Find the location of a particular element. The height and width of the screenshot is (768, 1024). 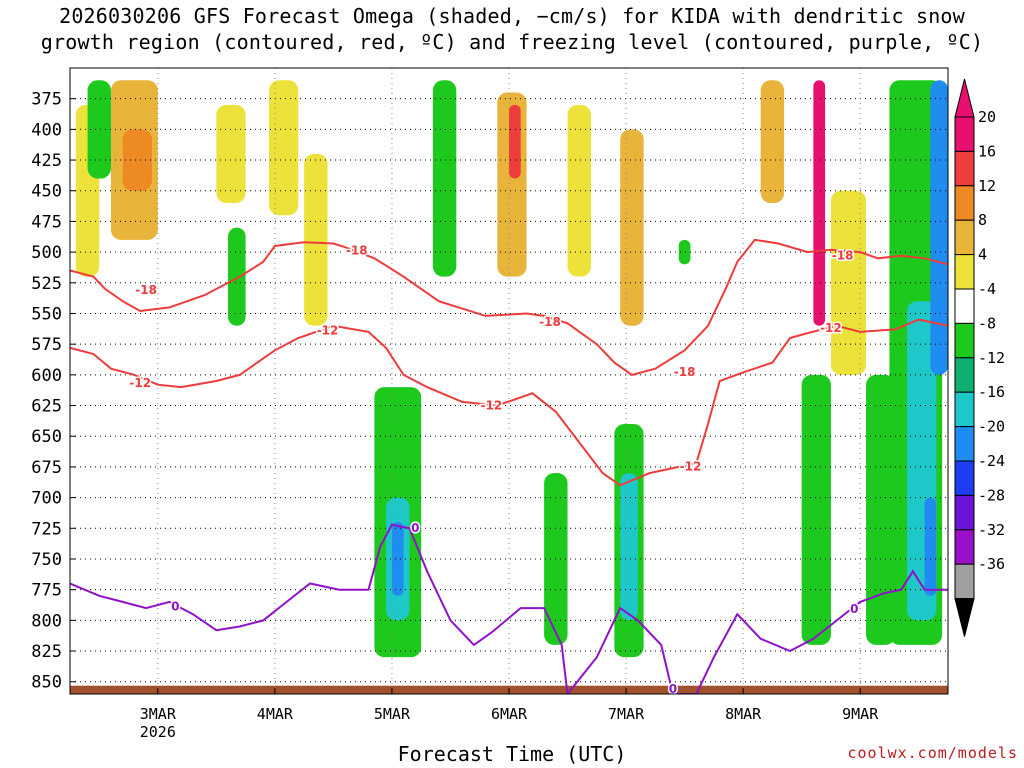

colorbar-tip-bottom is located at coordinates (964, 617).